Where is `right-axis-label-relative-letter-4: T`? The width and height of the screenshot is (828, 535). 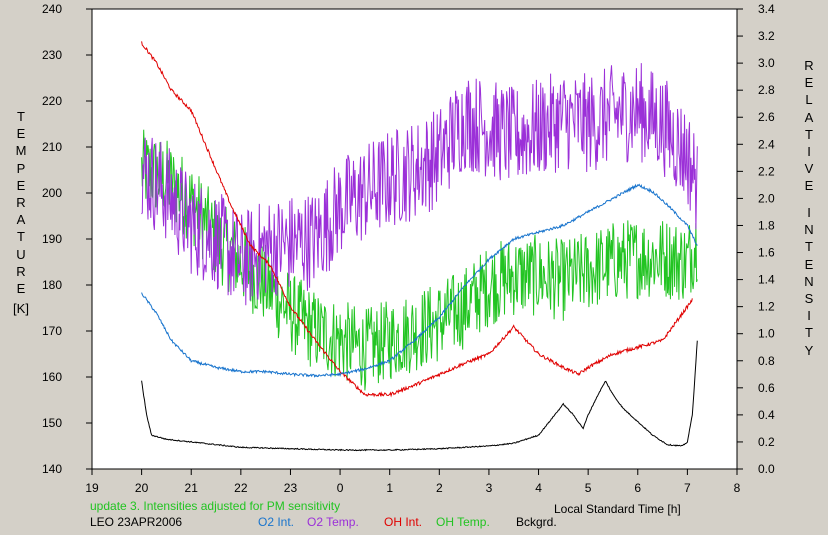 right-axis-label-relative-letter-4: T is located at coordinates (809, 134).